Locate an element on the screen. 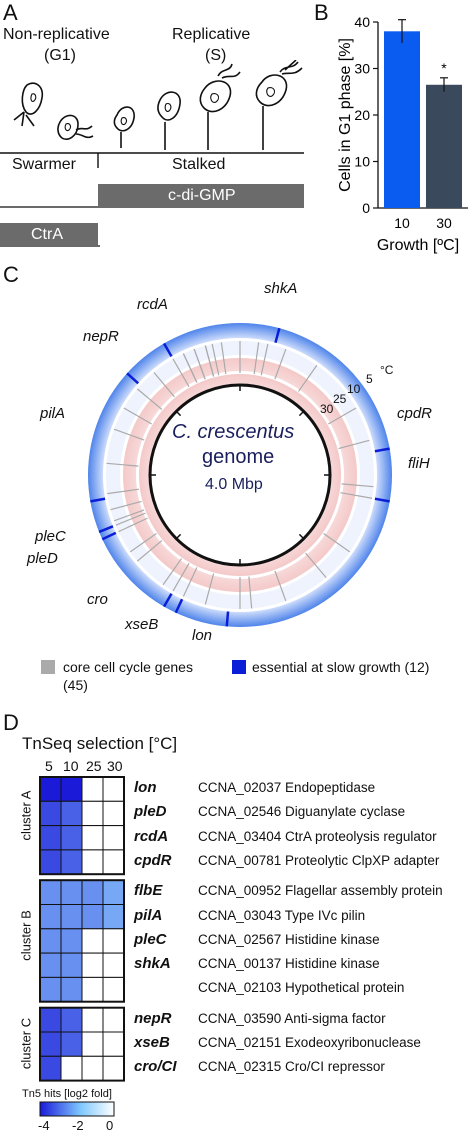  significance-mark: * is located at coordinates (444, 68).